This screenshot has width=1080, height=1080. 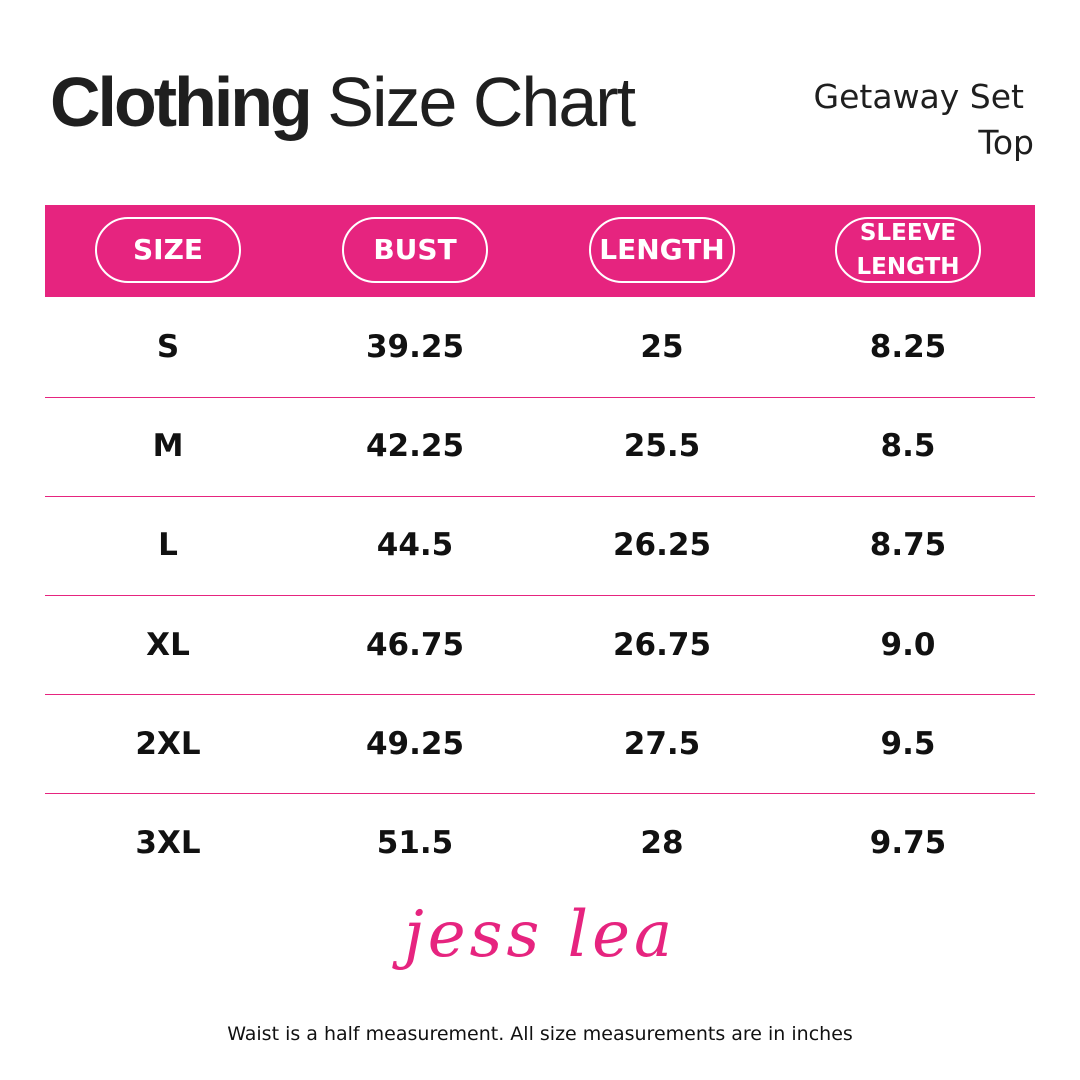 I want to click on table-cell: 28, so click(x=662, y=843).